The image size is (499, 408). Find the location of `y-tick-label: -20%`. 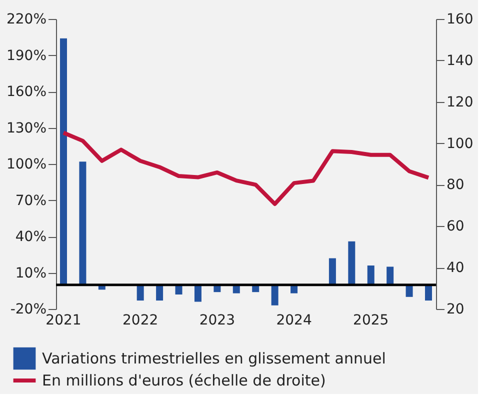

y-tick-label: -20% is located at coordinates (28, 310).